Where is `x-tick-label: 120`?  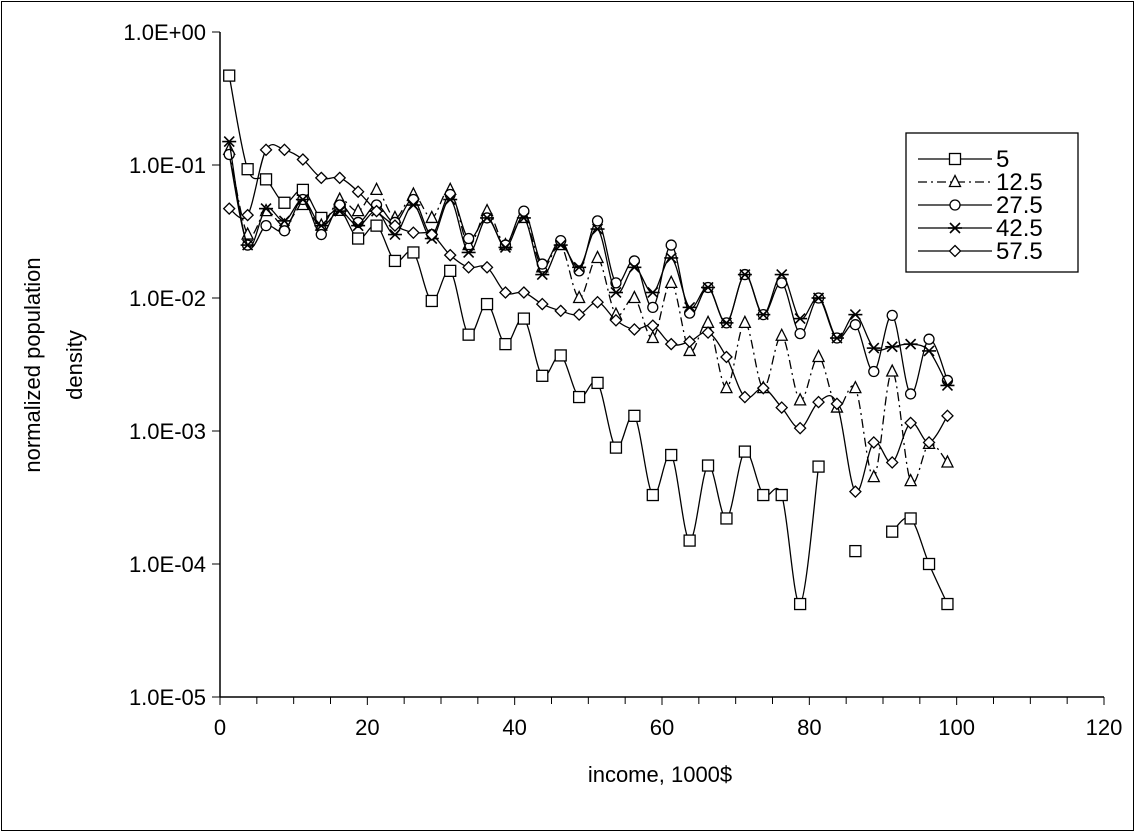
x-tick-label: 120 is located at coordinates (1104, 727).